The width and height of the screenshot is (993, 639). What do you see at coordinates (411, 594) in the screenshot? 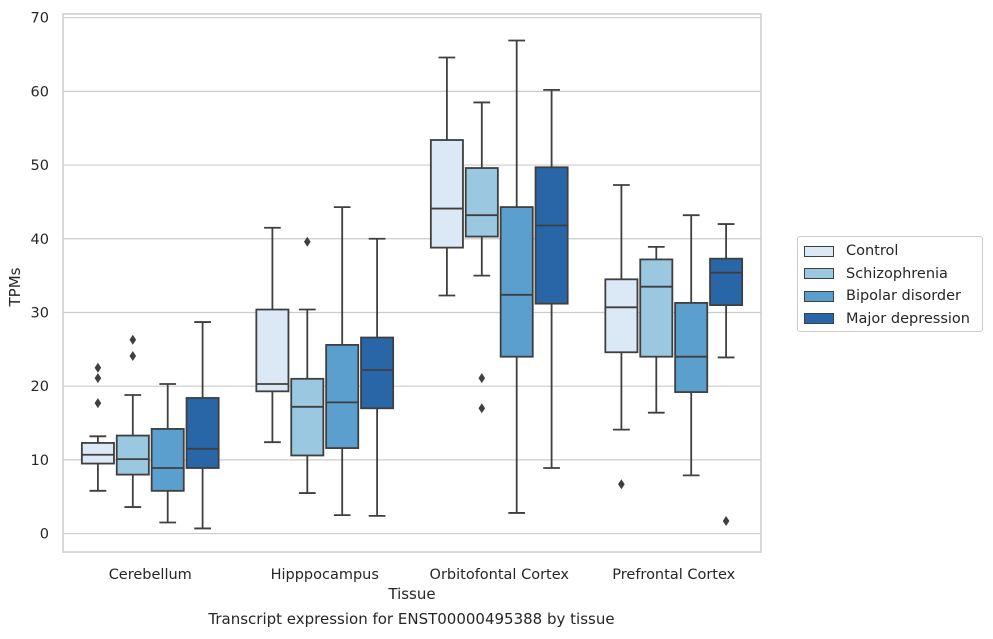
I see `x-axis-label: Tissue` at bounding box center [411, 594].